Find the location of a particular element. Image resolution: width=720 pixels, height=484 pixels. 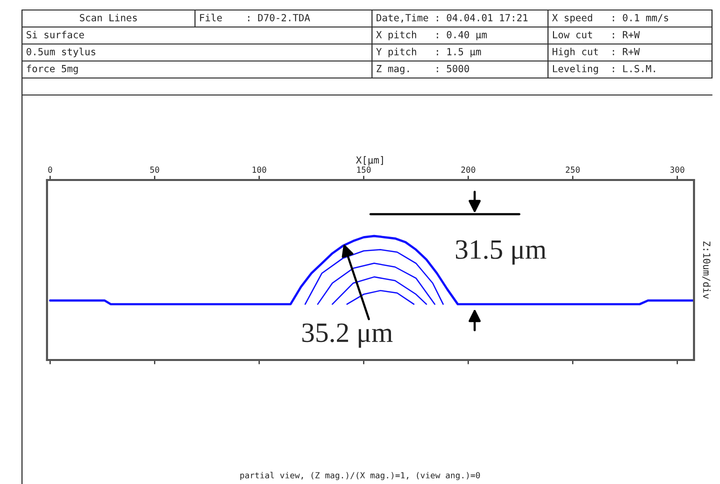

text: 0.5um stylus is located at coordinates (61, 53).